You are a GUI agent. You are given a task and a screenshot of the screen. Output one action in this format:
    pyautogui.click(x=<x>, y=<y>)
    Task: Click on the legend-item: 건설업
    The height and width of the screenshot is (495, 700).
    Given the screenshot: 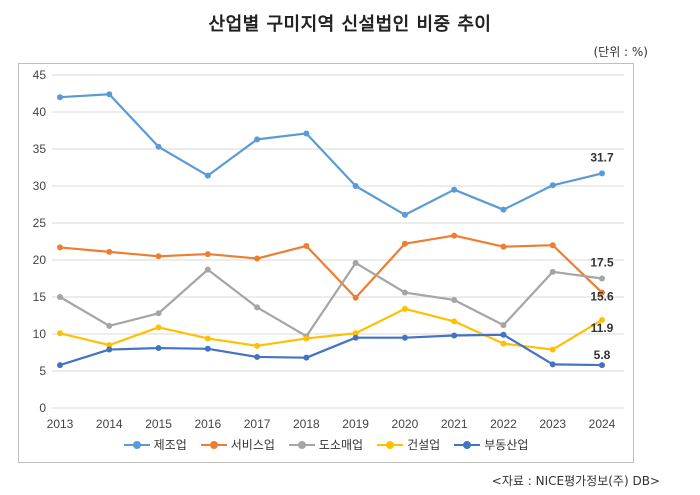 What is the action you would take?
    pyautogui.click(x=408, y=444)
    